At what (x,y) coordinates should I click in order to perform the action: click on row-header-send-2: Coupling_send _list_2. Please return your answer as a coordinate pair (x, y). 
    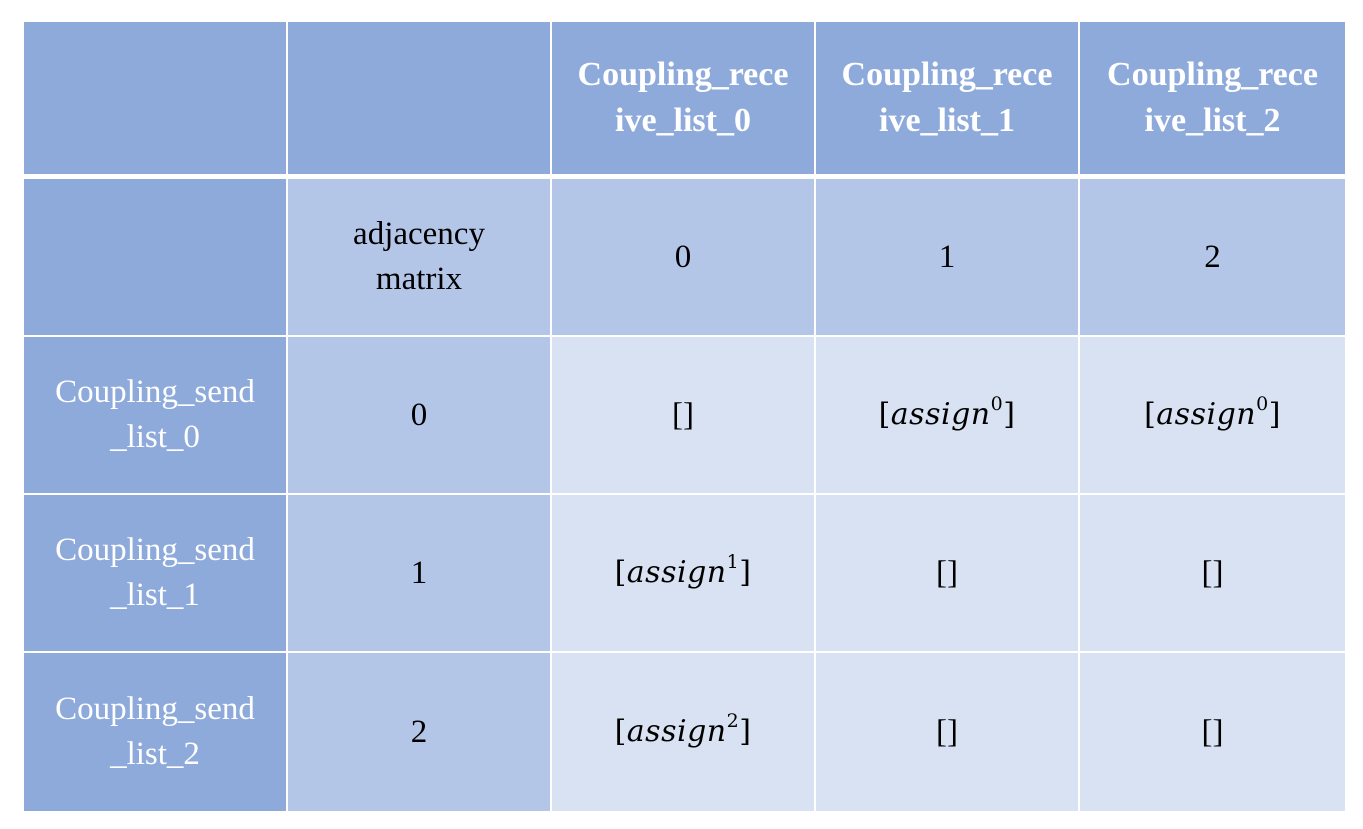
    Looking at the image, I should click on (156, 732).